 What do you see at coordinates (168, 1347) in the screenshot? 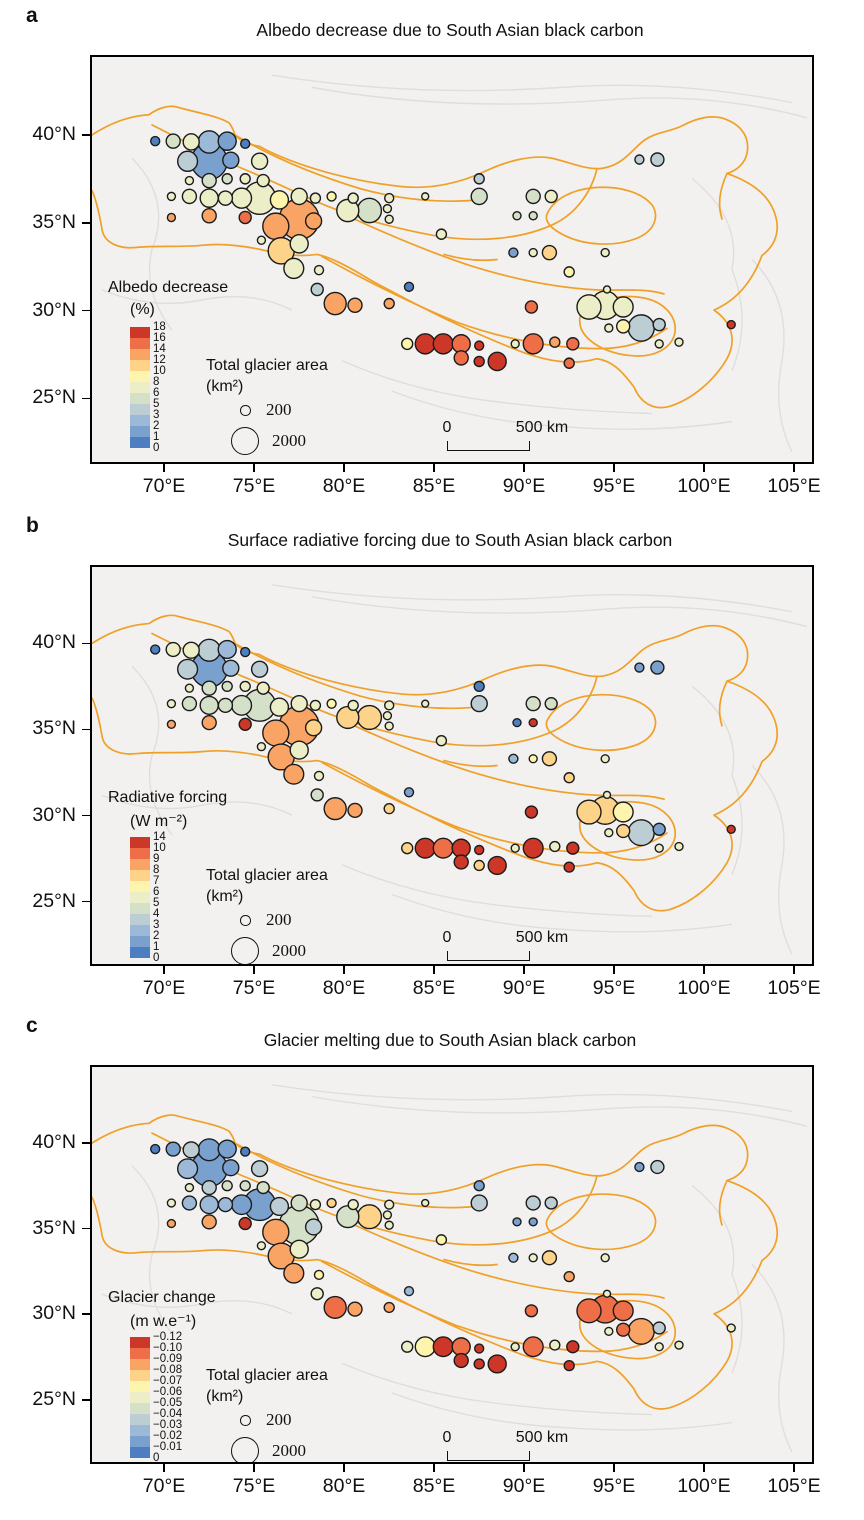
I see `colorbar-tick-label: −0.10` at bounding box center [168, 1347].